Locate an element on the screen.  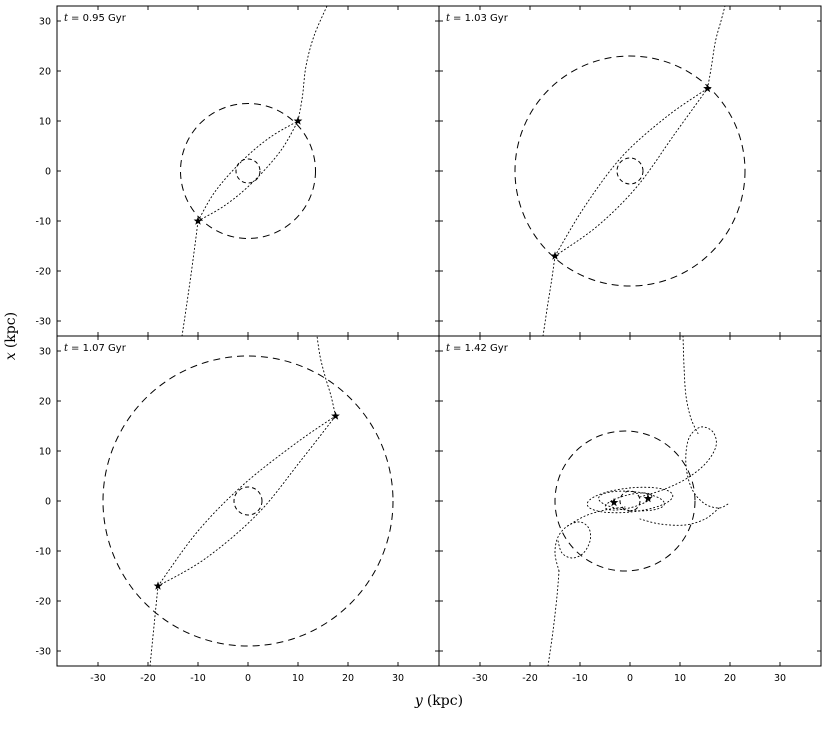
y-axis-label: x (kpc) is located at coordinates (11, 336).